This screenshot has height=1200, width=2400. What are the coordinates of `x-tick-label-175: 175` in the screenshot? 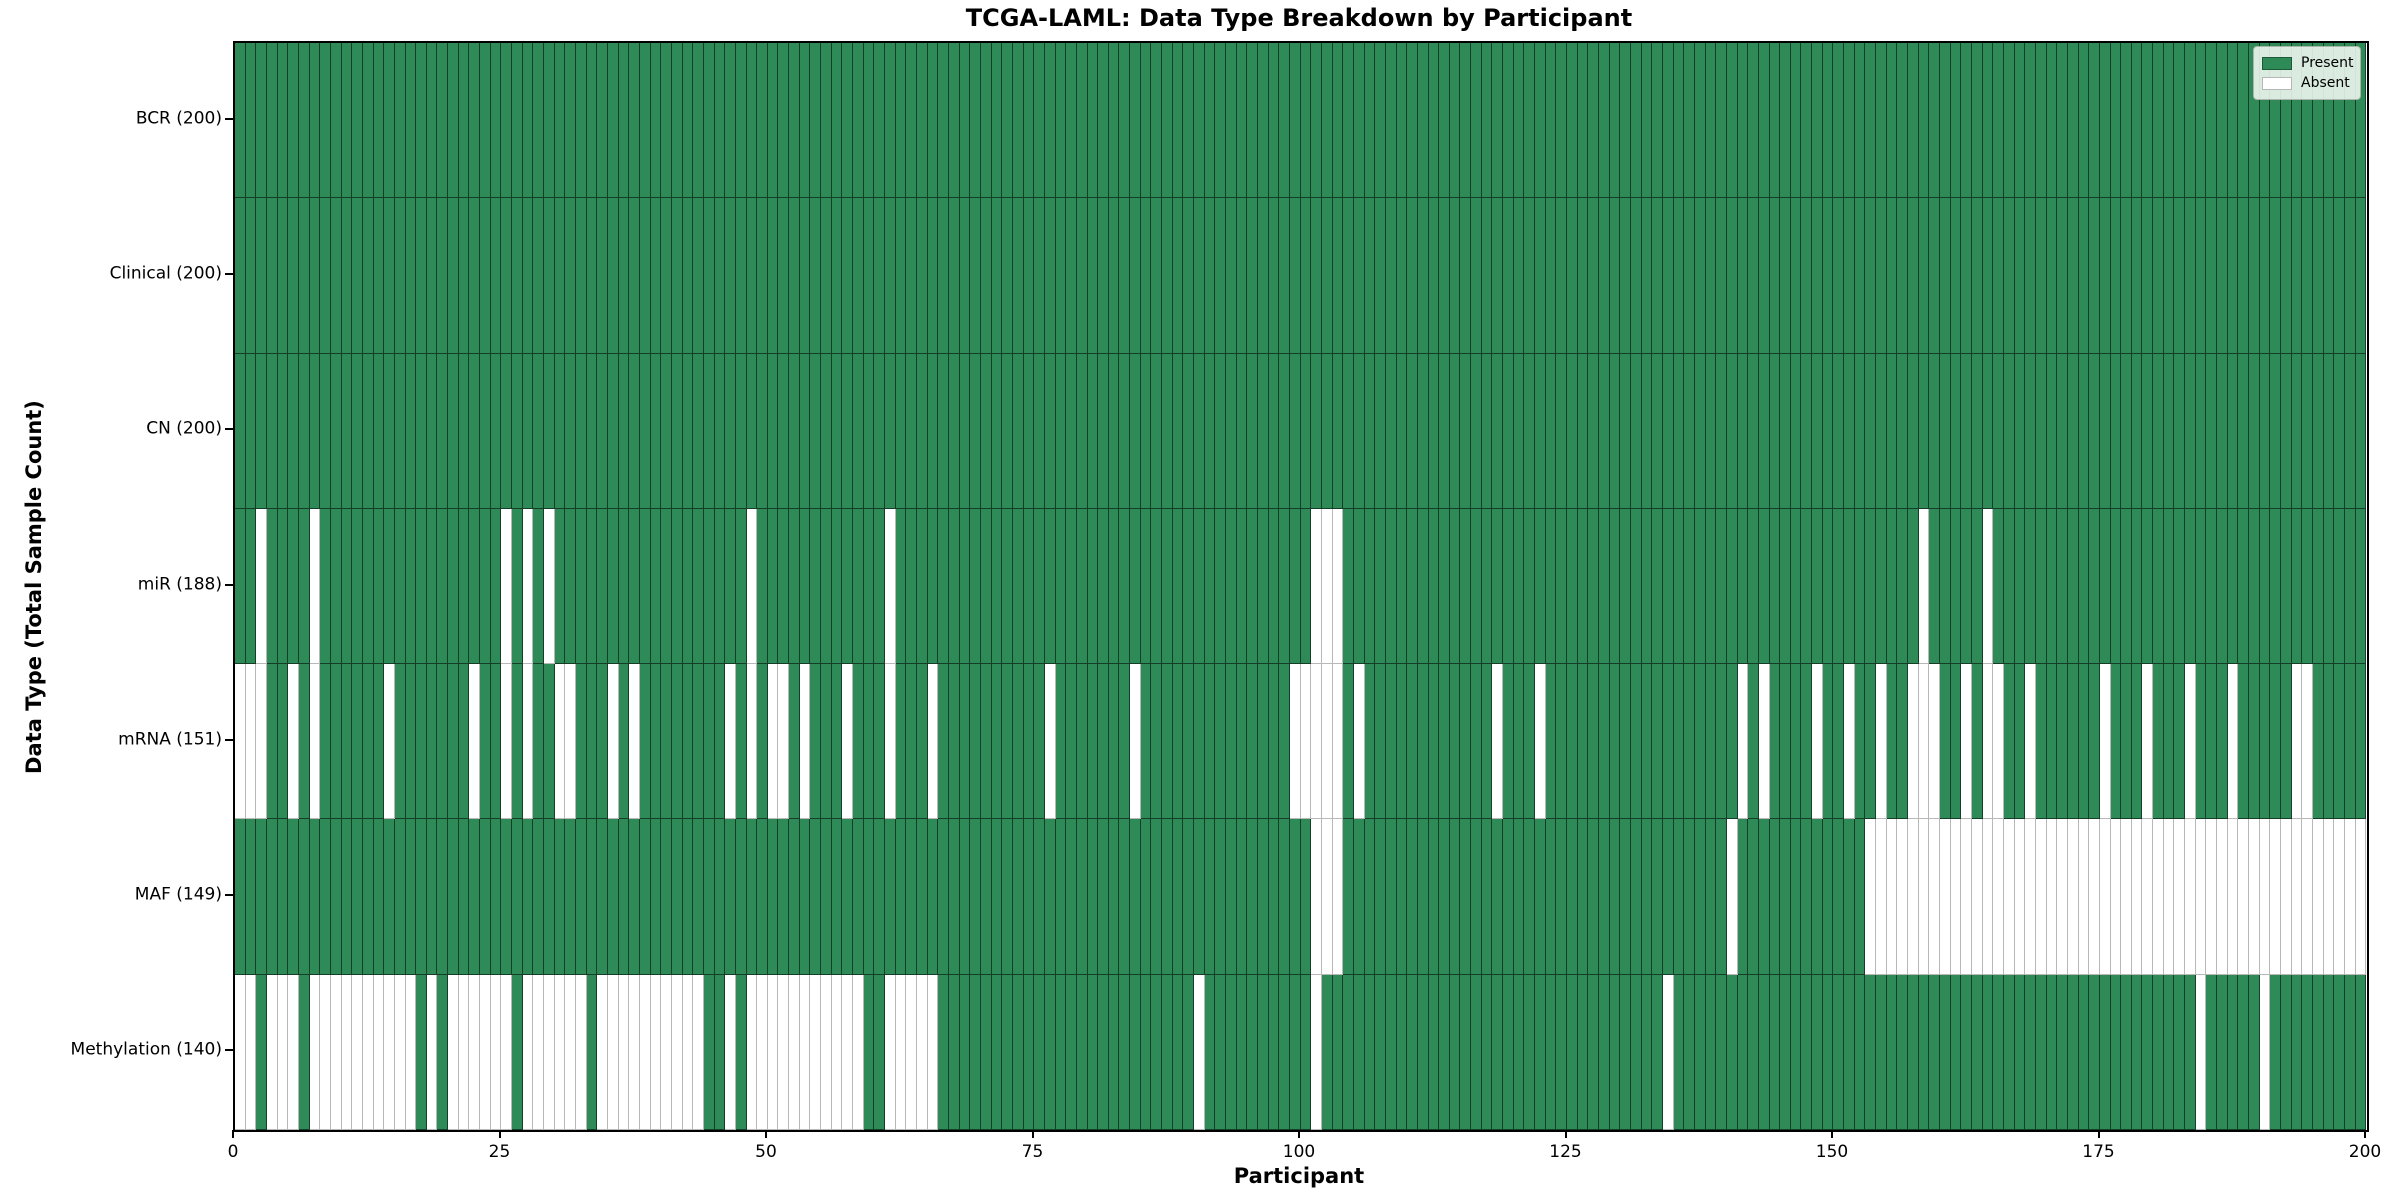 It's located at (2098, 1152).